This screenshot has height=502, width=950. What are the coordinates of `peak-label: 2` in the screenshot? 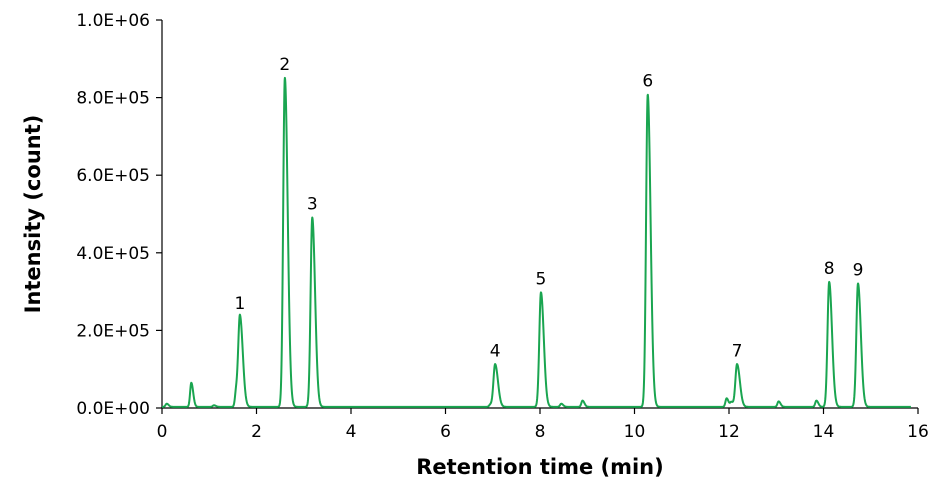 It's located at (284, 65).